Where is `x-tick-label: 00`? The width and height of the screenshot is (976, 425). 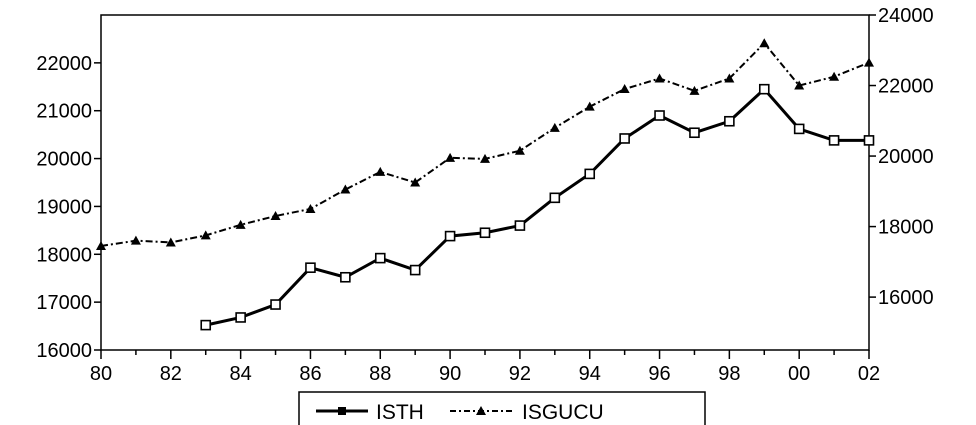
x-tick-label: 00 is located at coordinates (799, 374).